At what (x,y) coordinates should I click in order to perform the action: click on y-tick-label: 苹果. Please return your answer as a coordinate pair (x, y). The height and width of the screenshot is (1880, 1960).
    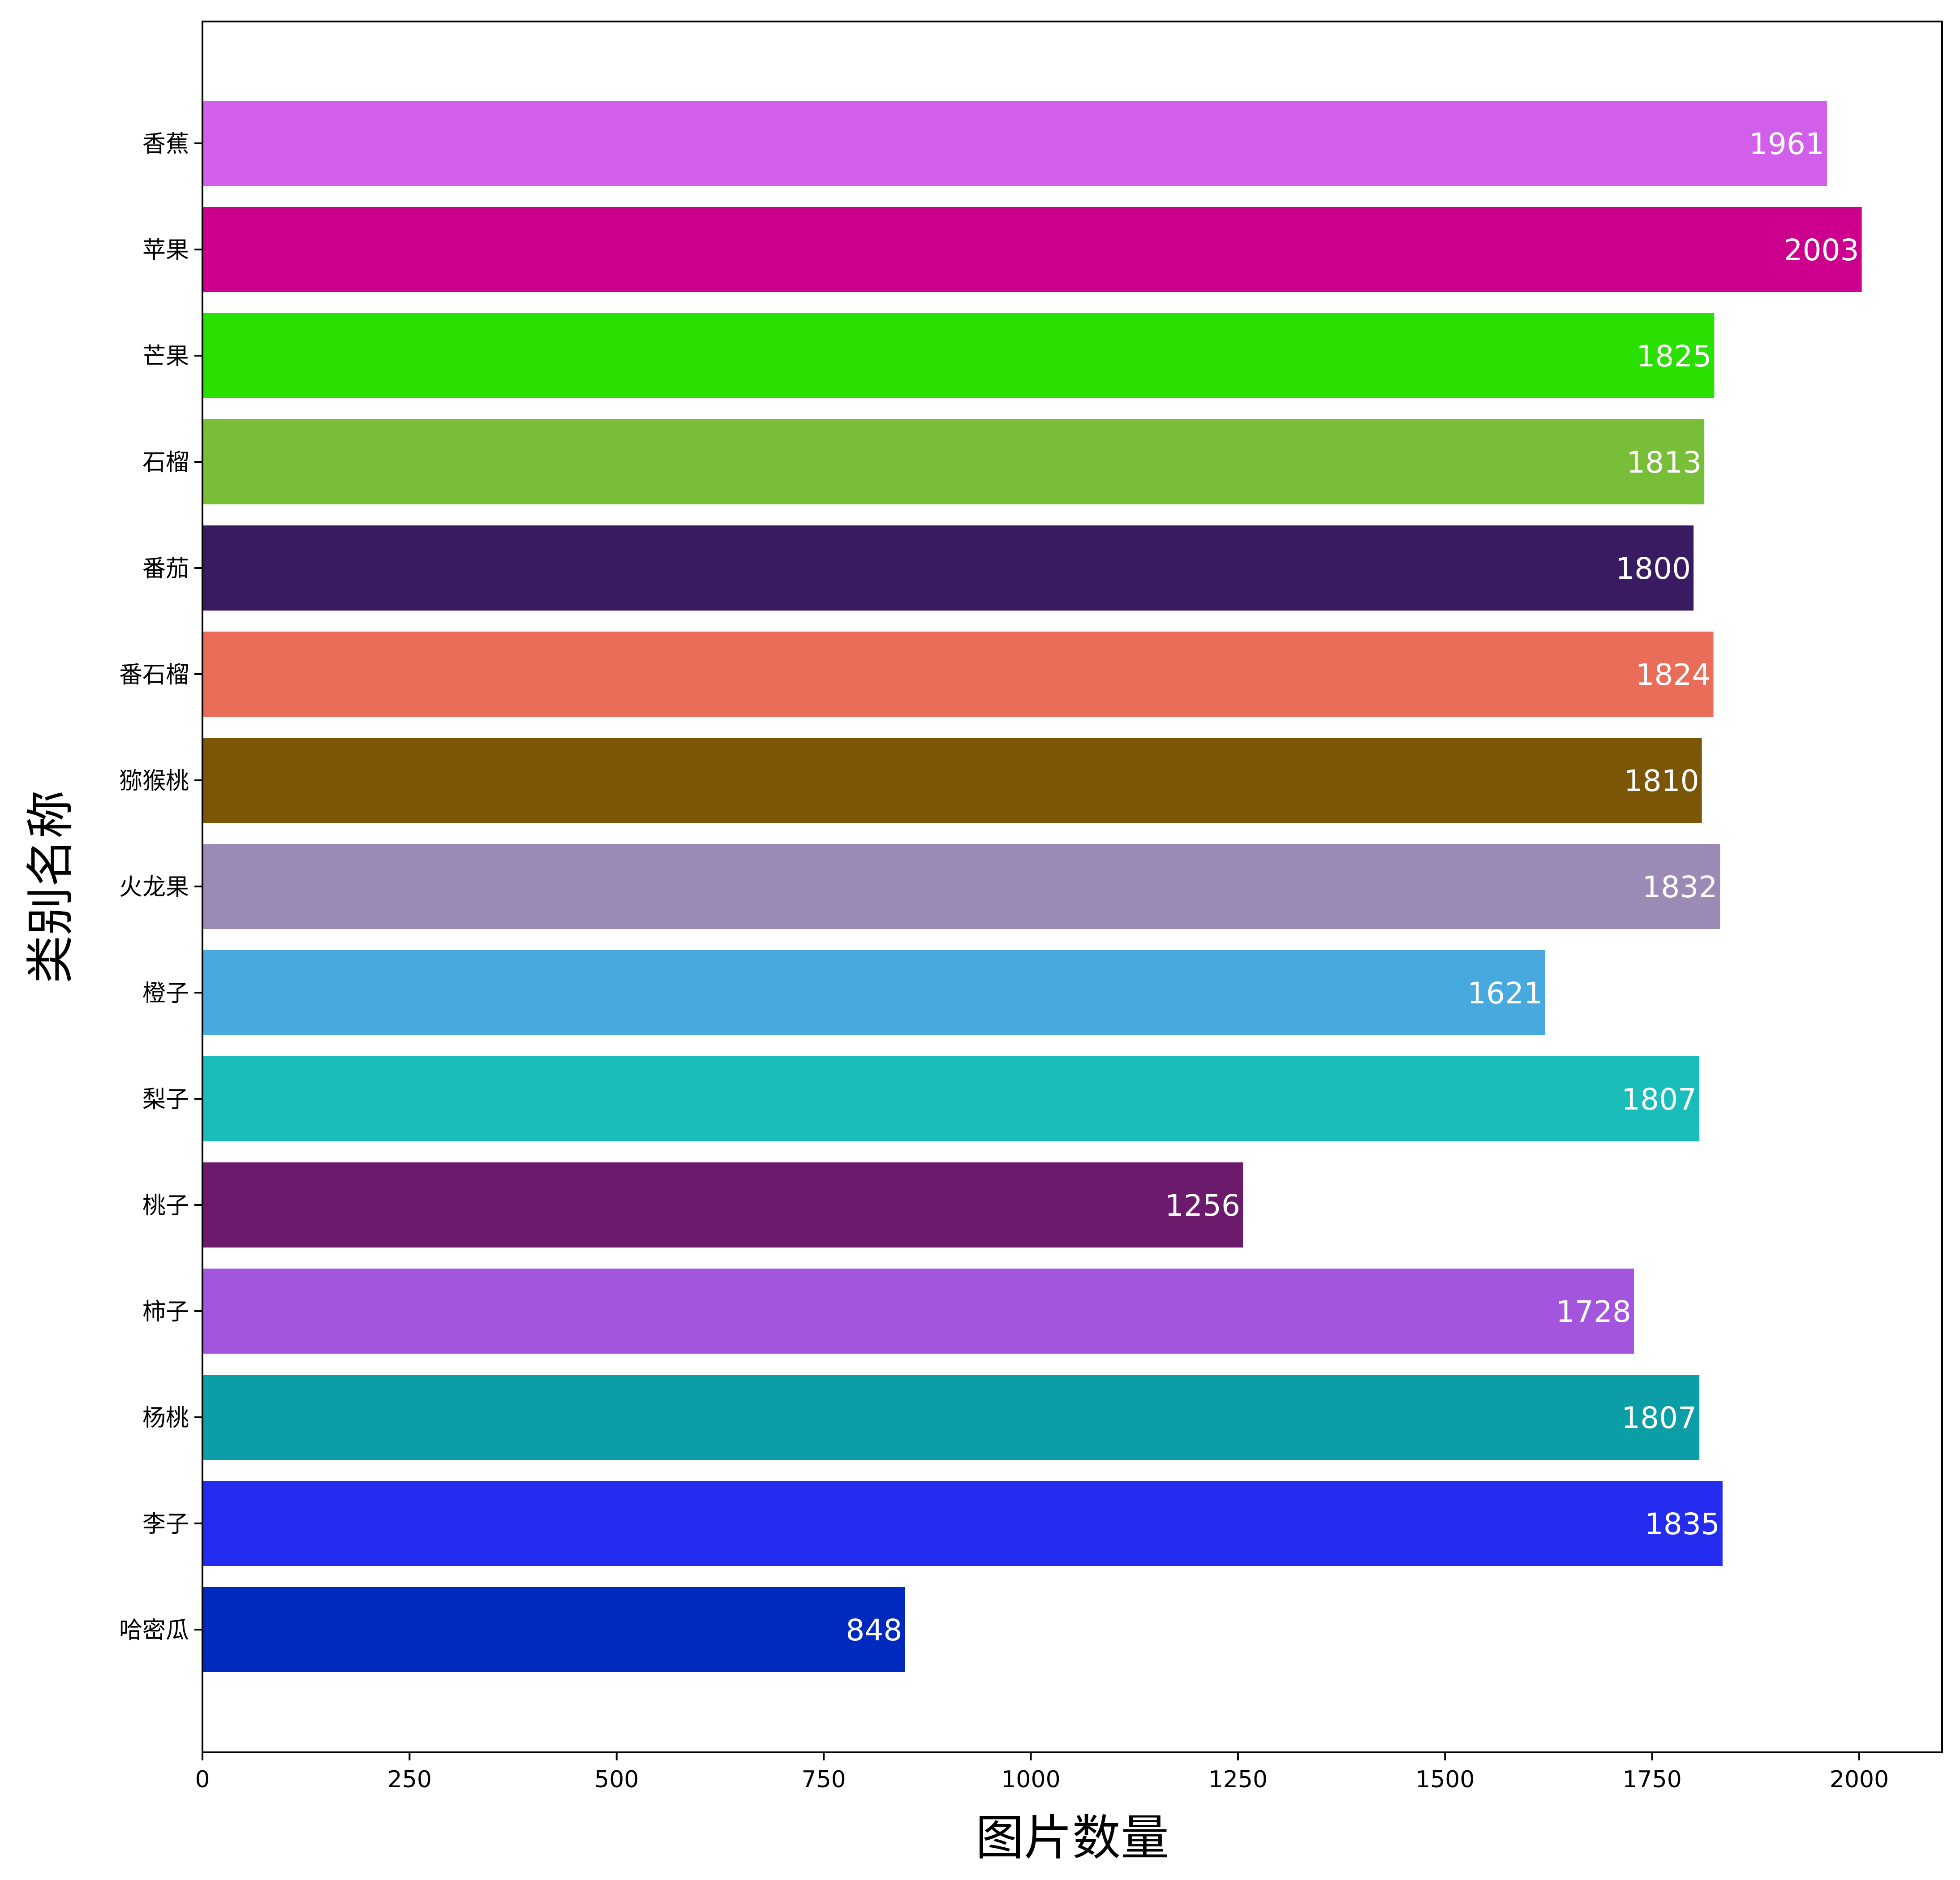
    Looking at the image, I should click on (166, 251).